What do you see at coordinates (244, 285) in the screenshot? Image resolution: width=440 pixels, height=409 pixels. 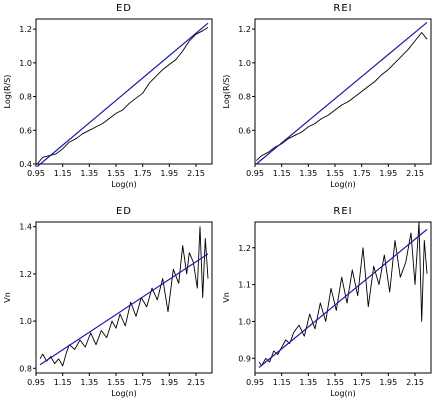 I see `y-tick-label: 1.1` at bounding box center [244, 285].